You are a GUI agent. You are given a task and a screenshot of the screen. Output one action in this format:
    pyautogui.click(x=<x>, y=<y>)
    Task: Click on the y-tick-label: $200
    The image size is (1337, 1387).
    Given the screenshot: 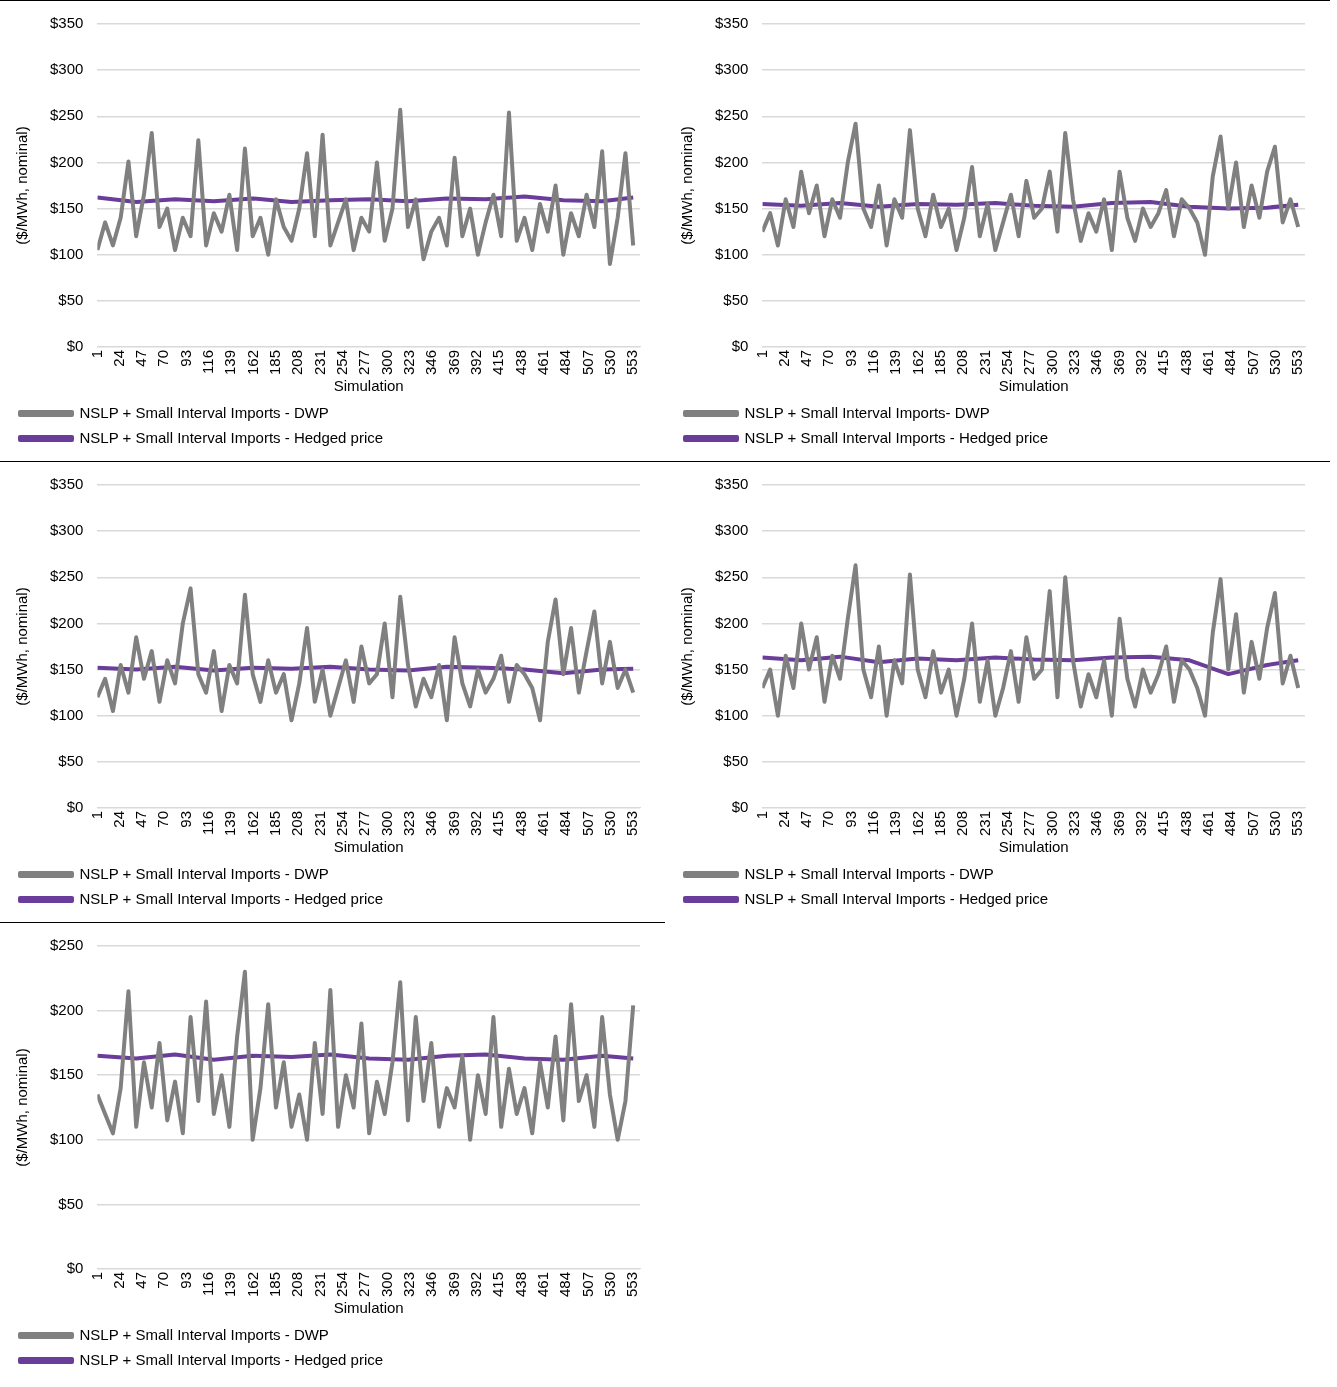 What is the action you would take?
    pyautogui.click(x=731, y=161)
    